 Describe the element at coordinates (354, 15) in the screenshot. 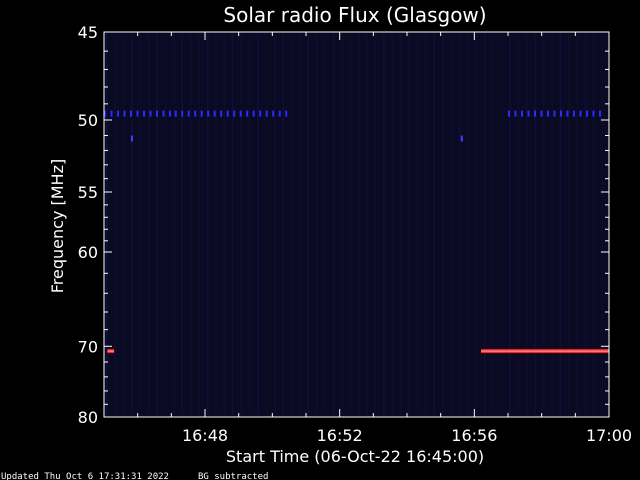

I see `chart-title: Solar radio Flux (Glasgow)` at that location.